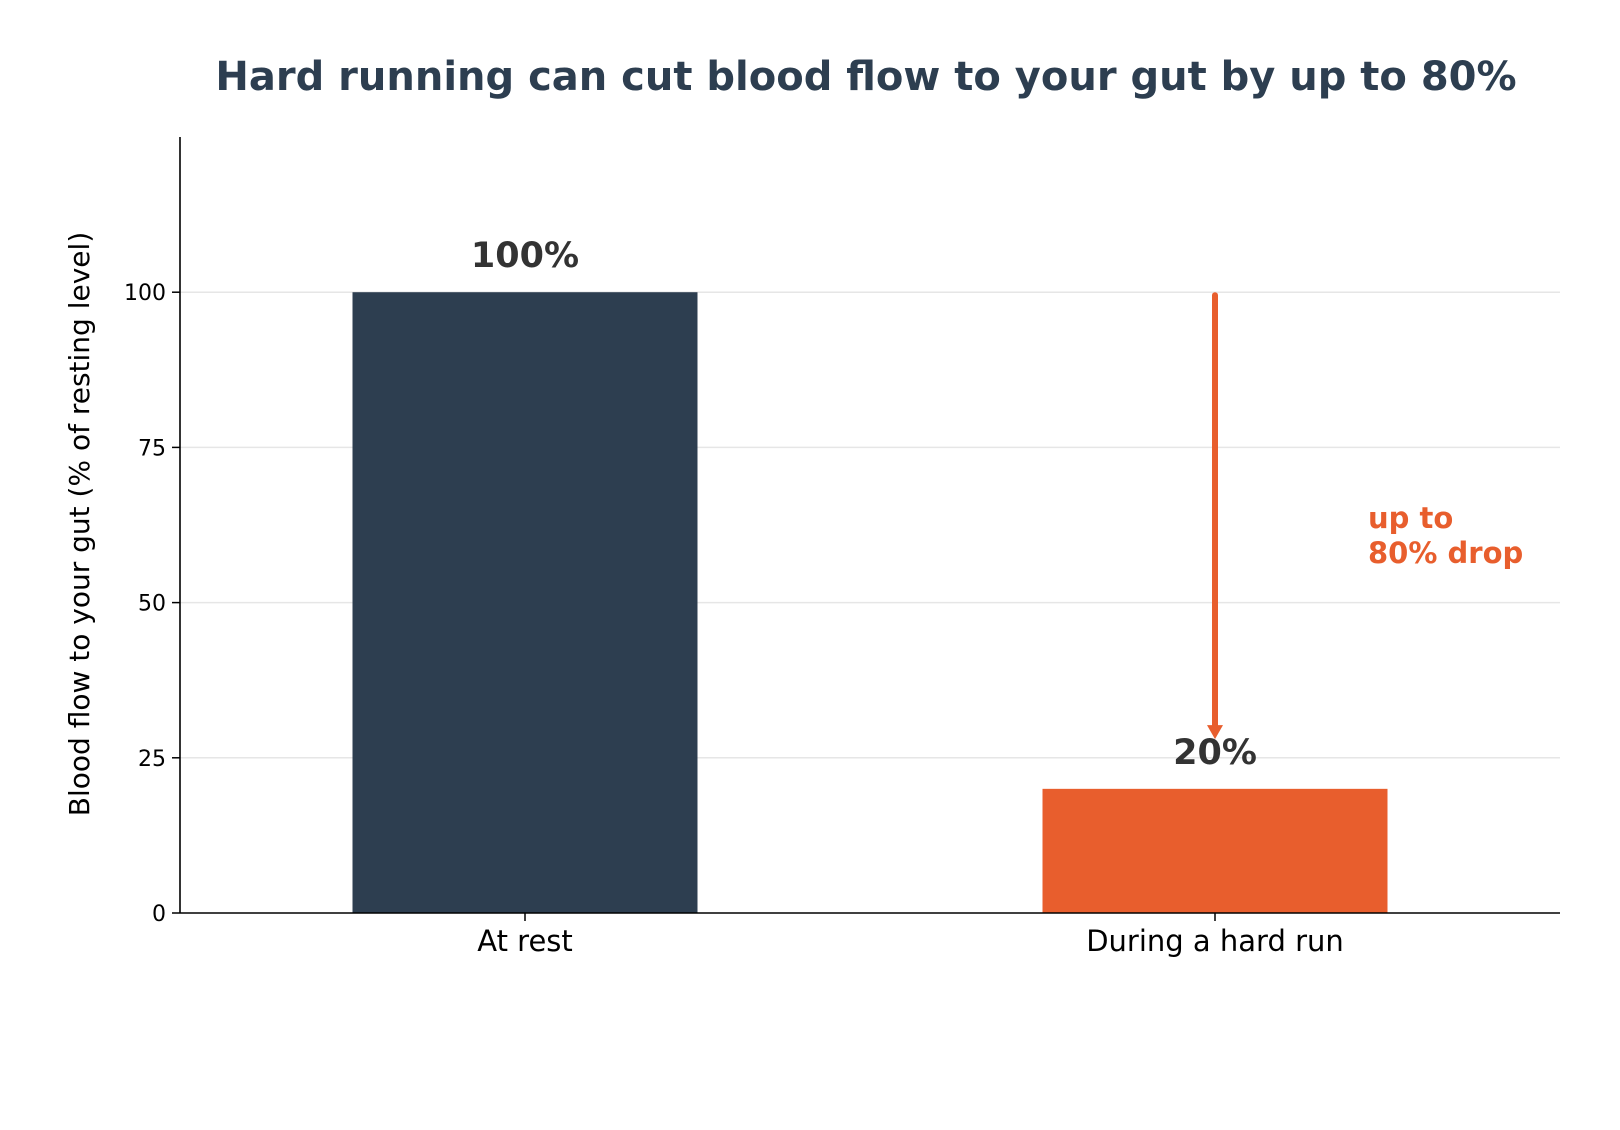  What do you see at coordinates (1410, 518) in the screenshot?
I see `annotation-text: up to` at bounding box center [1410, 518].